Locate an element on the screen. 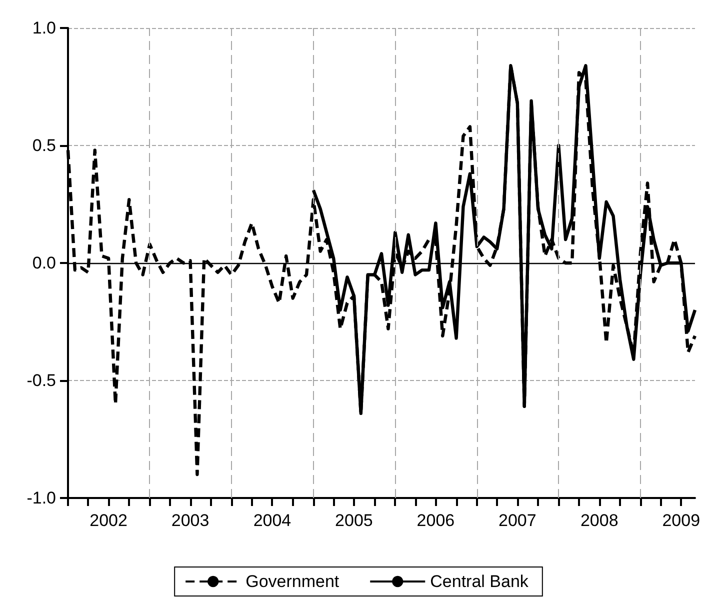 Image resolution: width=713 pixels, height=608 pixels. x-tick-label: 2004 is located at coordinates (272, 520).